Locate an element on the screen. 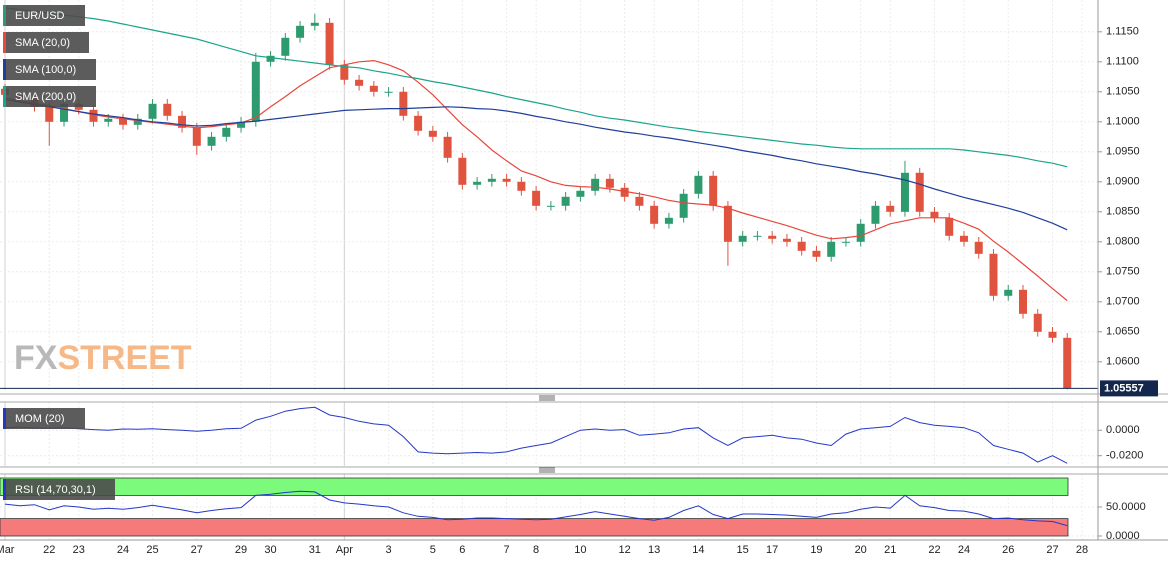 Image resolution: width=1168 pixels, height=563 pixels. x-tick-label: 13 is located at coordinates (654, 550).